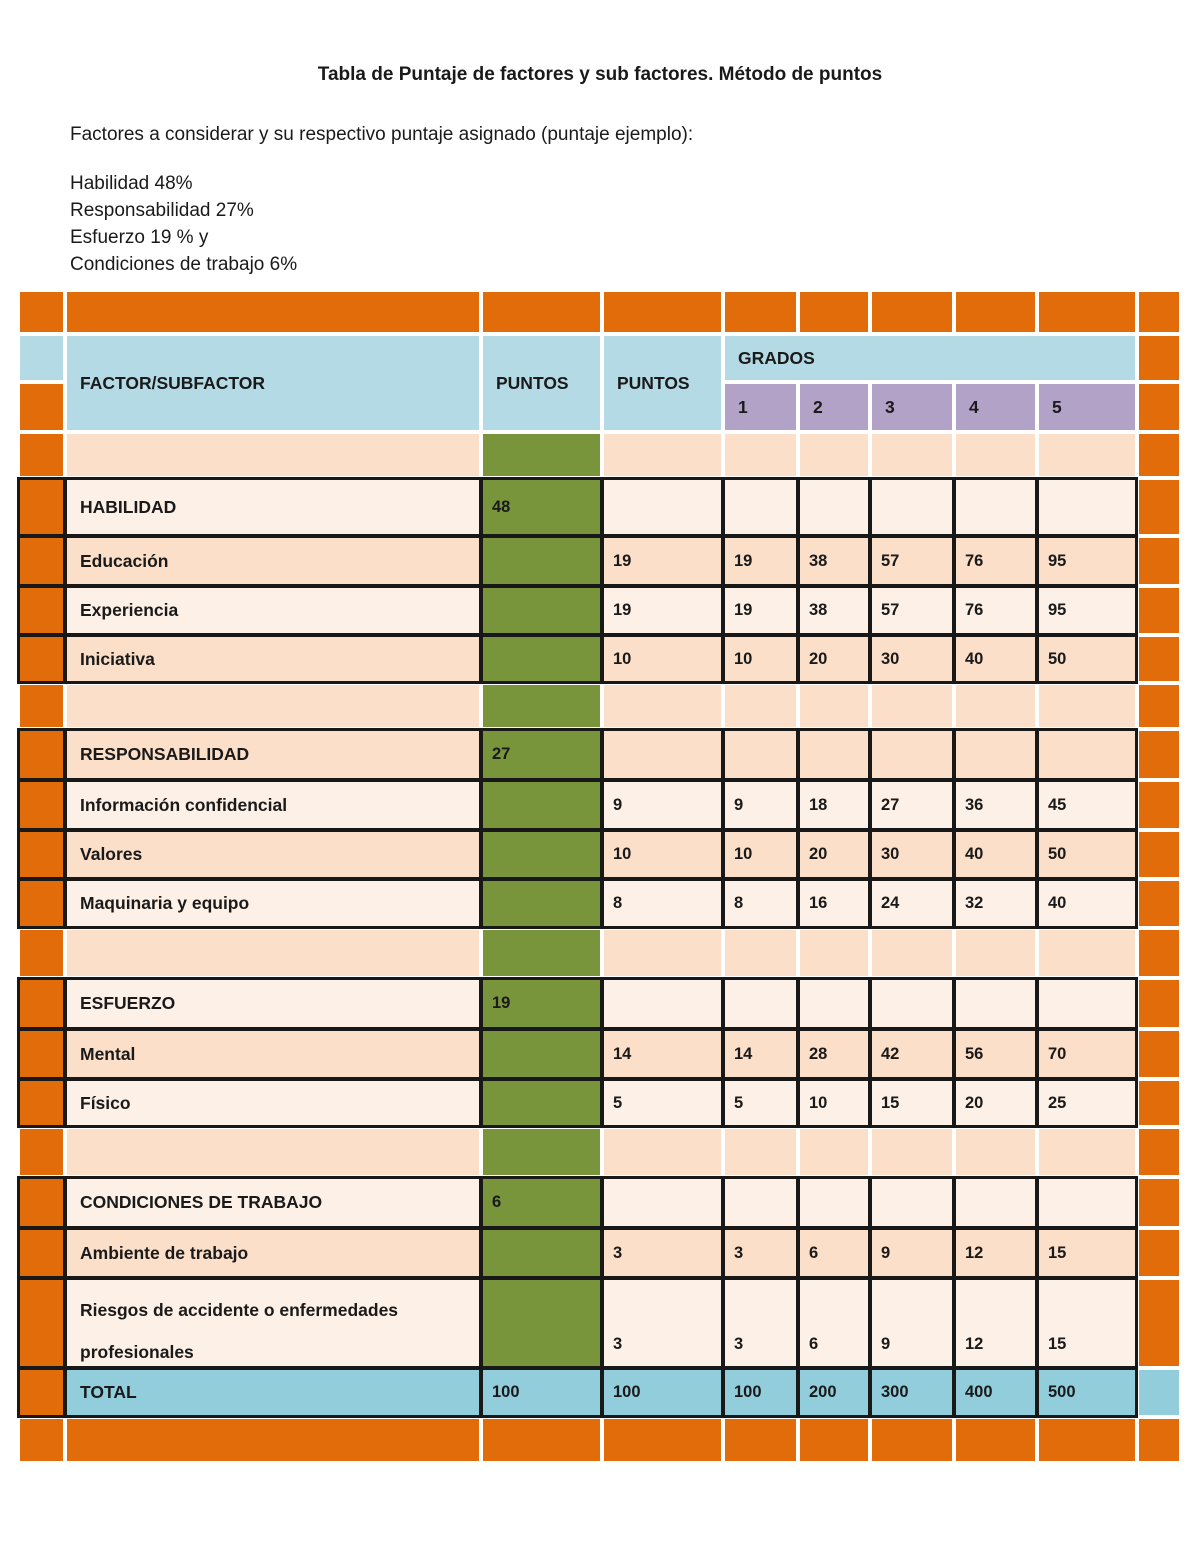 Image resolution: width=1200 pixels, height=1553 pixels. Describe the element at coordinates (995, 1392) in the screenshot. I see `total-grade-value: 400` at that location.